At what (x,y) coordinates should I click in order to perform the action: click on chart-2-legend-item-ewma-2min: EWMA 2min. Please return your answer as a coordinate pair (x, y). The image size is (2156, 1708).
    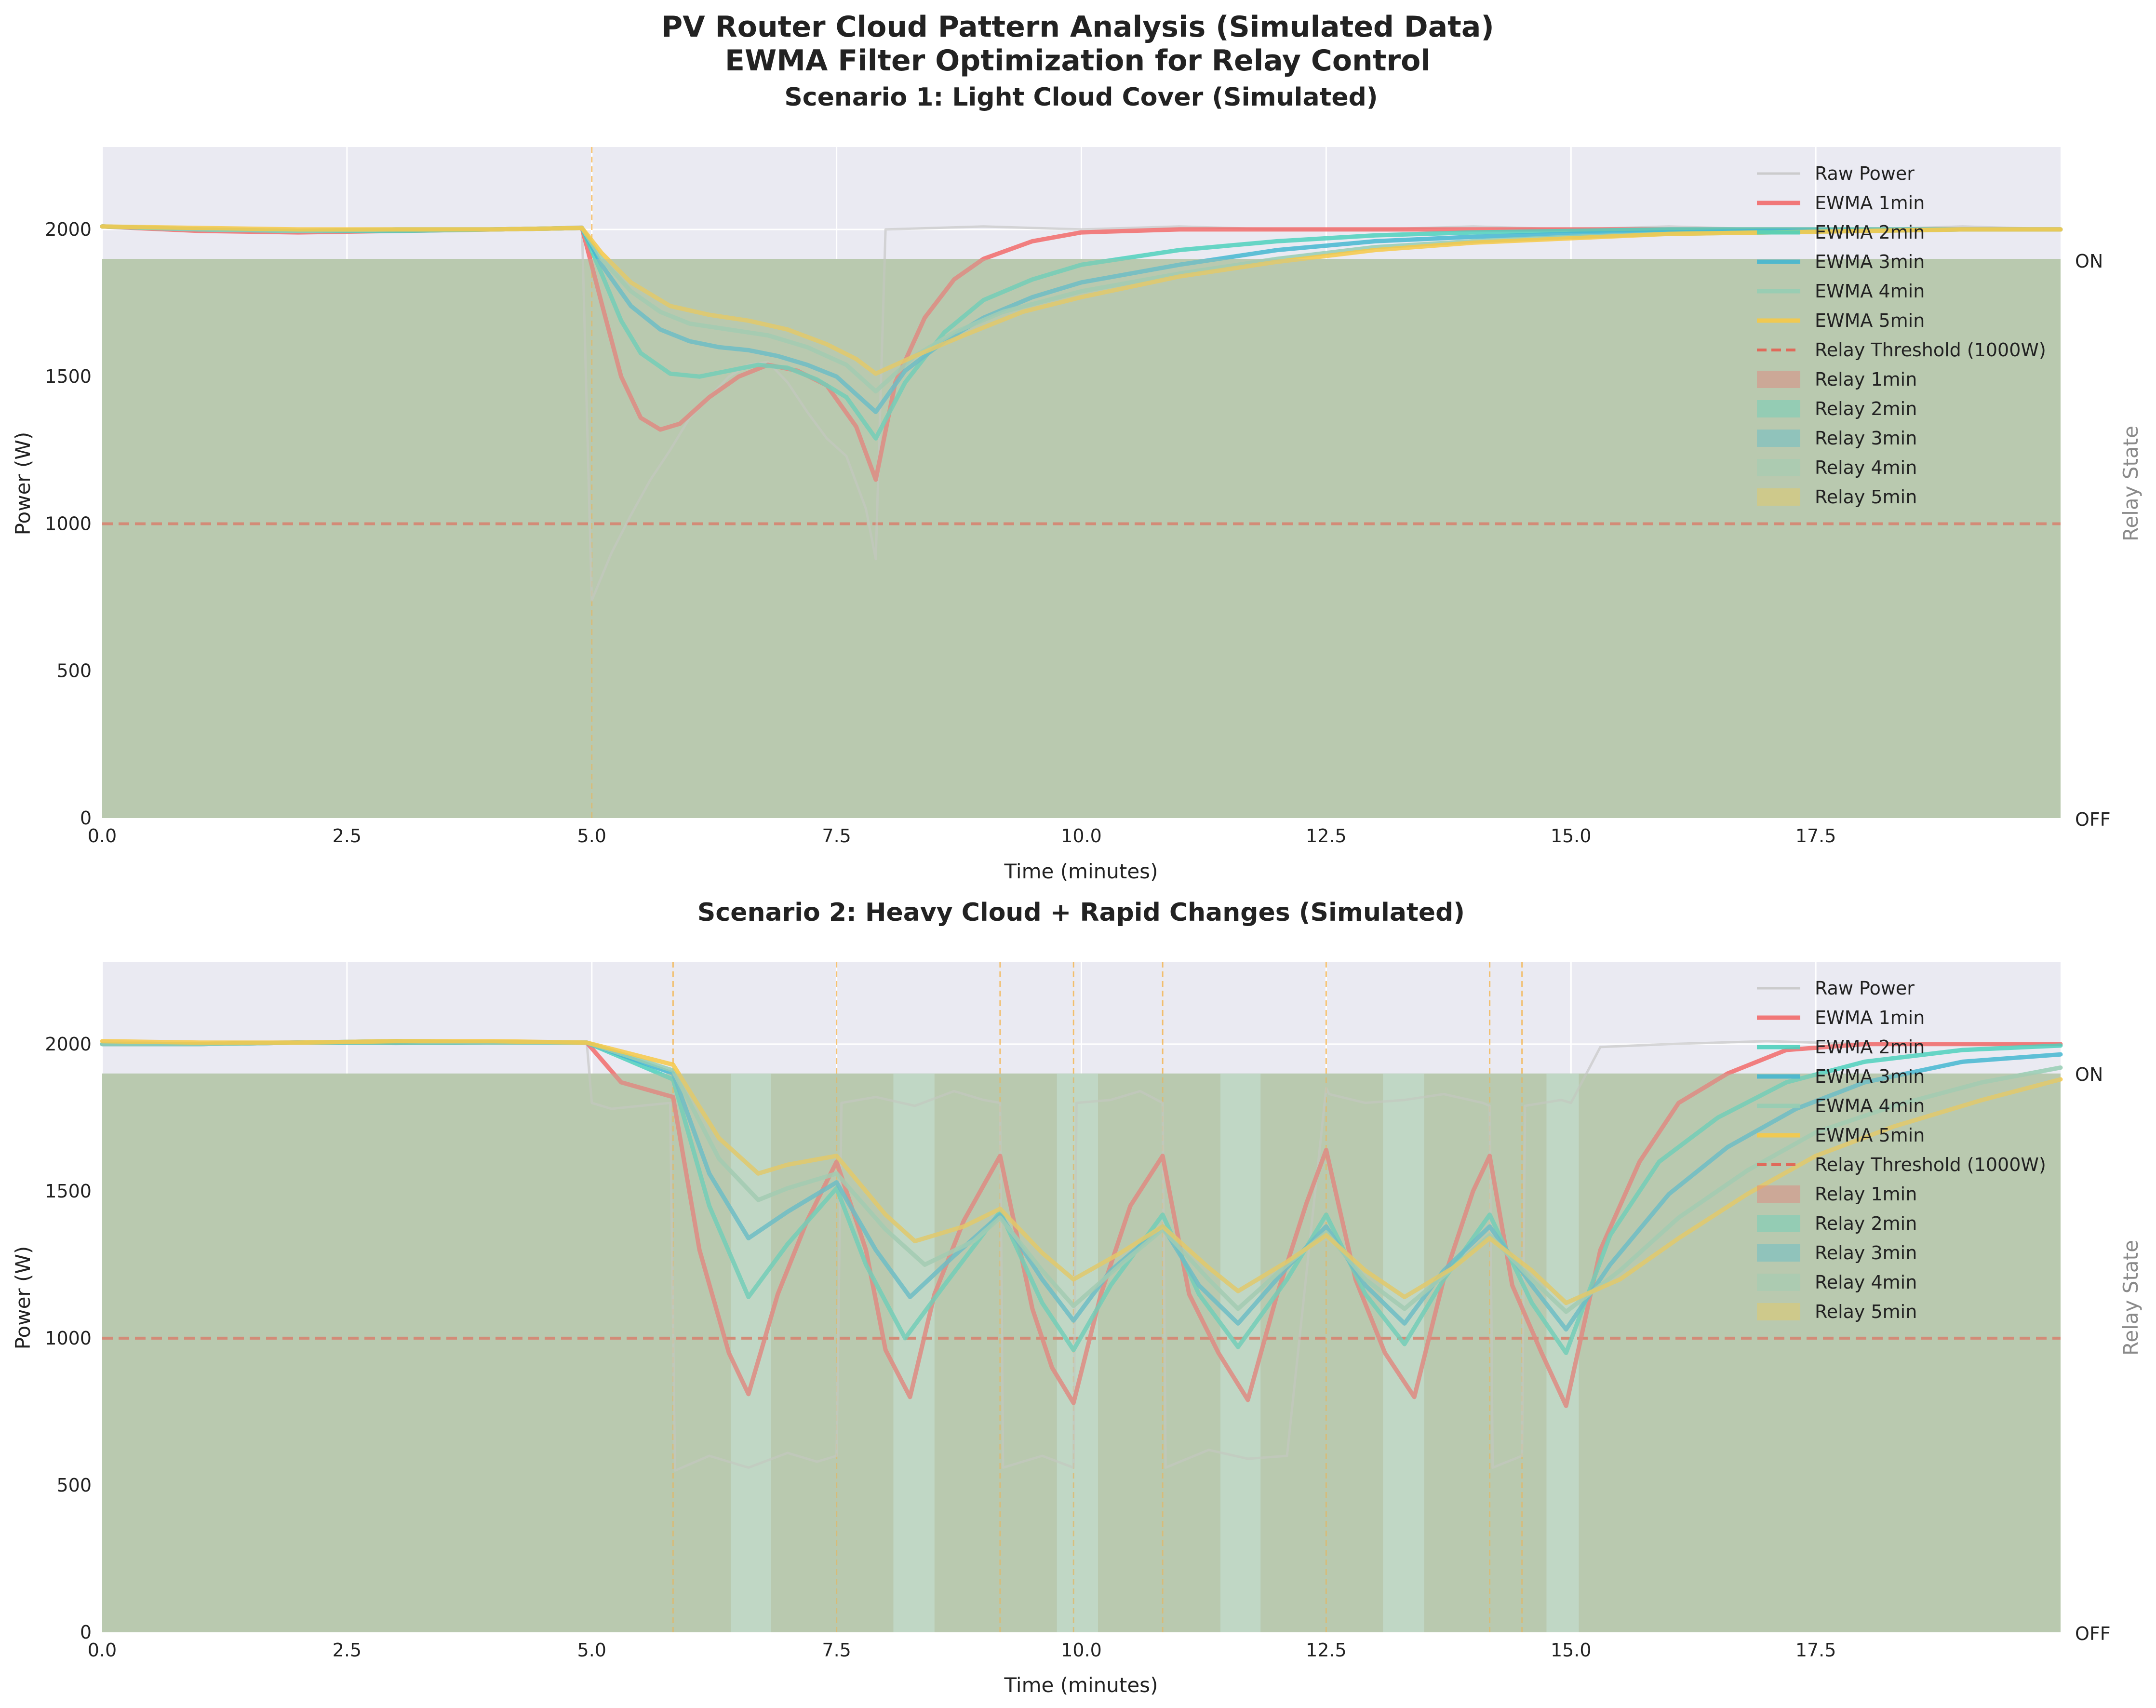
    Looking at the image, I should click on (1841, 1047).